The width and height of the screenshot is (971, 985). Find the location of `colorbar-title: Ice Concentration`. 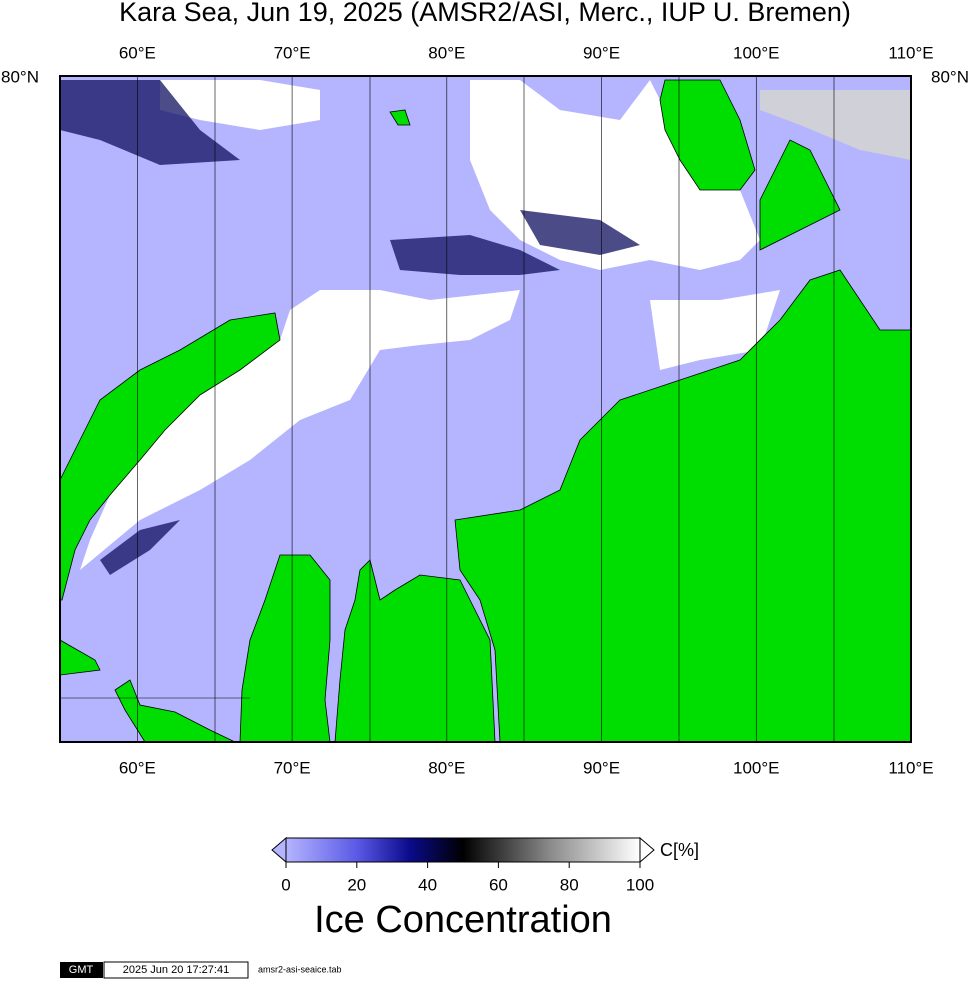

colorbar-title: Ice Concentration is located at coordinates (463, 920).